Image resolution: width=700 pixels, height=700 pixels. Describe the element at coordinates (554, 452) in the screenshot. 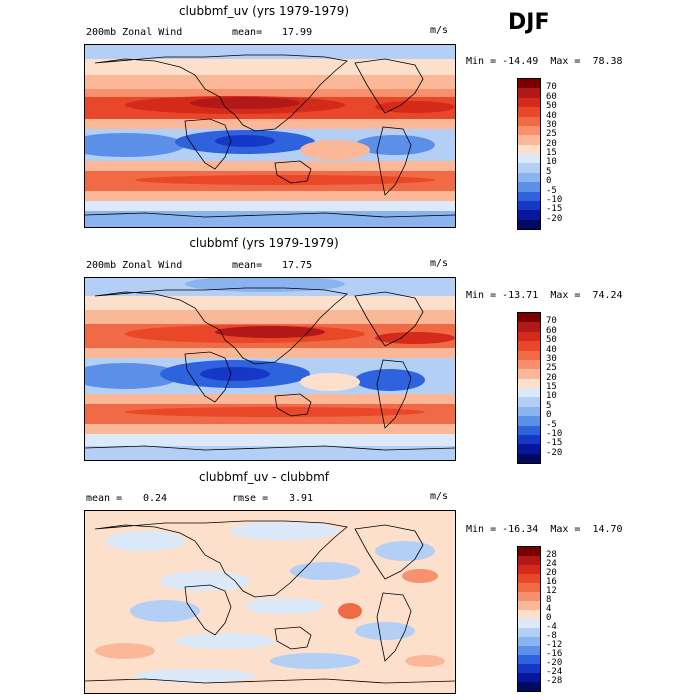

I see `panel2-colorbar-tick: -20` at that location.